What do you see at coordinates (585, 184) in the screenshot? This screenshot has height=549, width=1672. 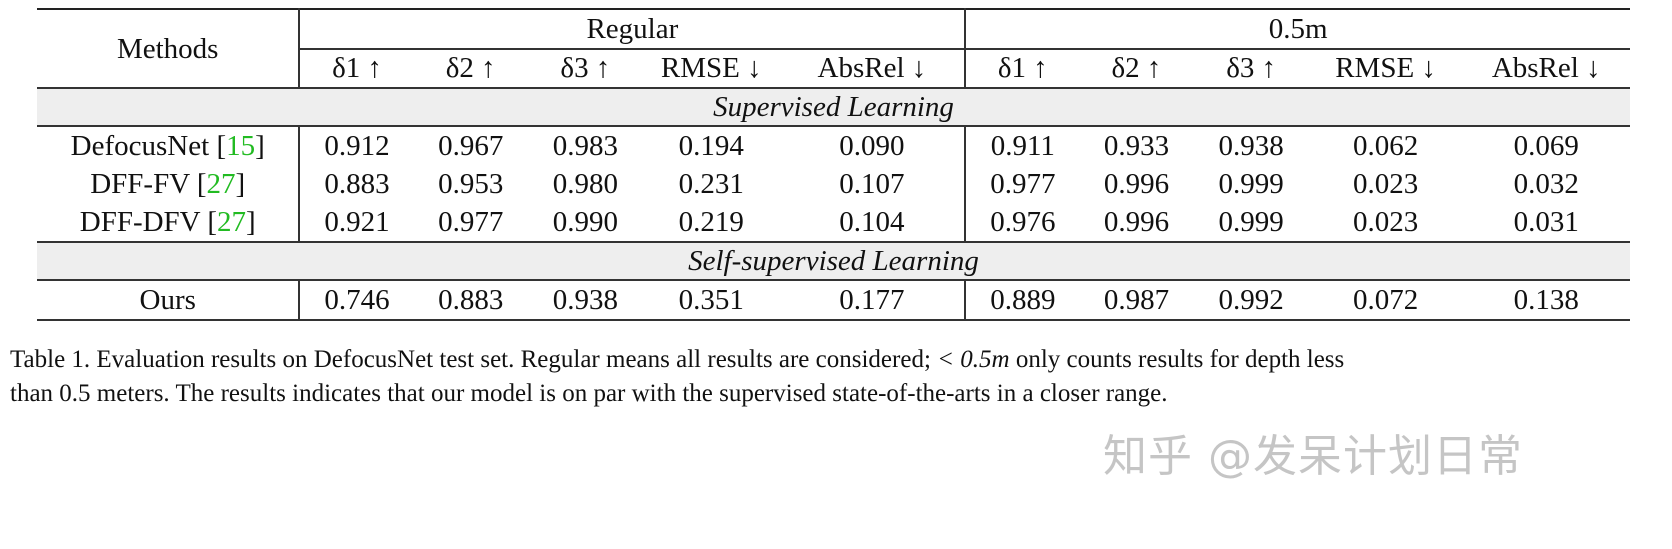 I see `value-cell: 0.980` at bounding box center [585, 184].